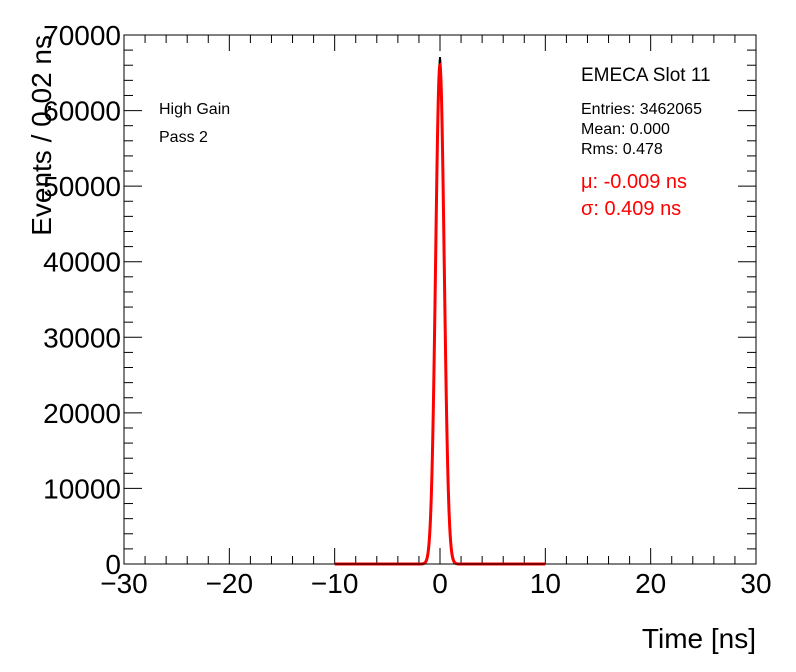 Image resolution: width=796 pixels, height=672 pixels. I want to click on stats-mean: Mean: 0.000, so click(625, 129).